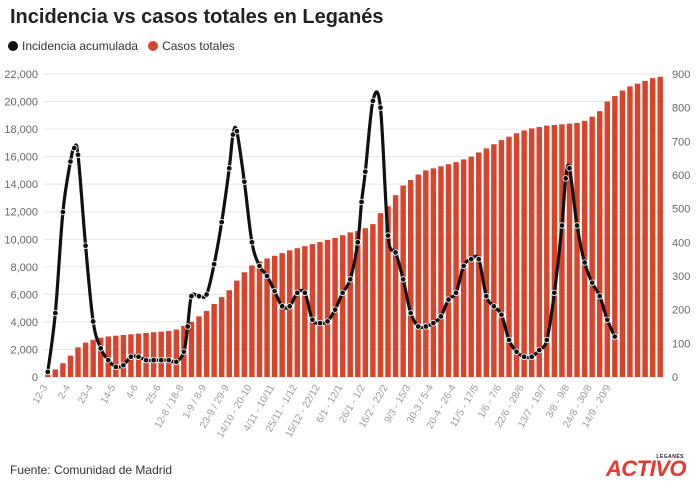  What do you see at coordinates (80, 46) in the screenshot?
I see `legend-label-incidencia: Incidencia acumulada` at bounding box center [80, 46].